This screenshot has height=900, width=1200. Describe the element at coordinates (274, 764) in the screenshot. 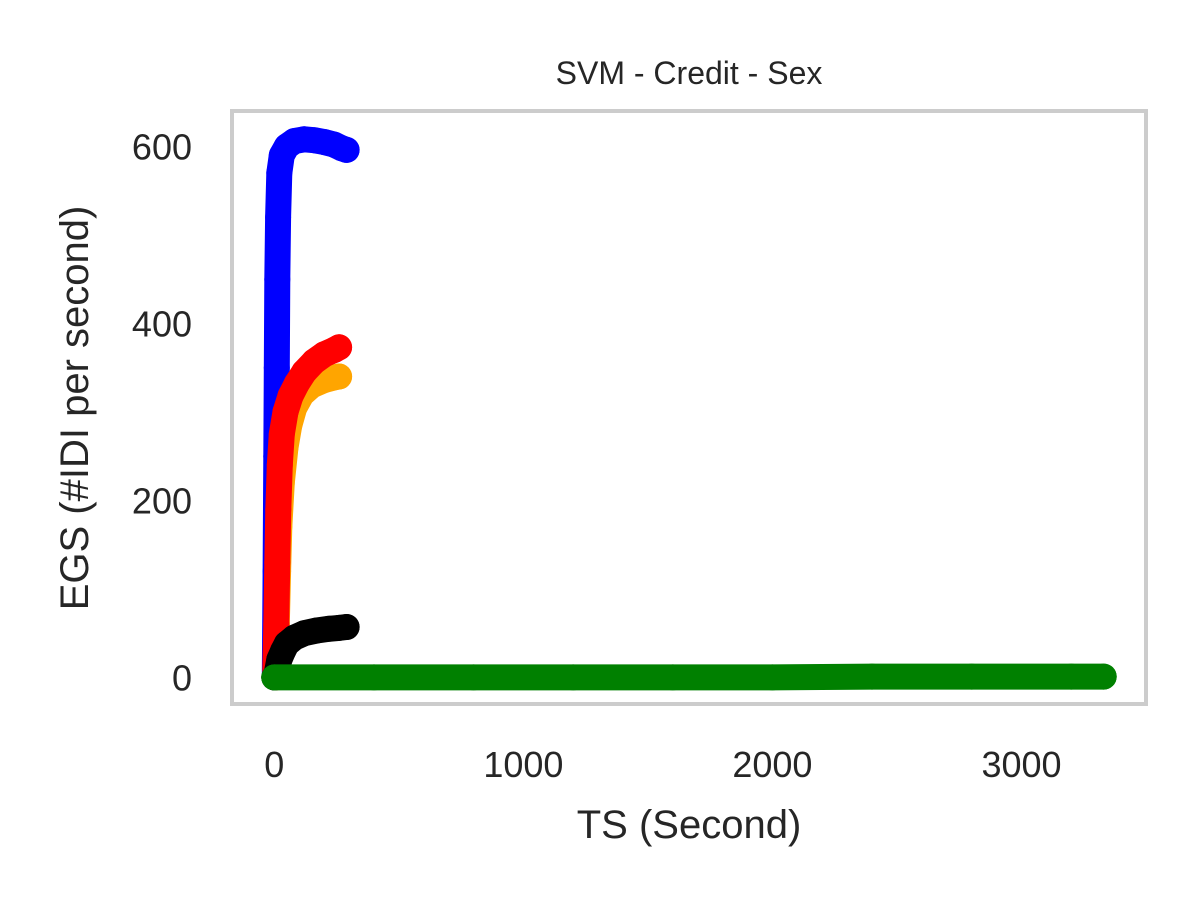

I see `x-tick-label: 0` at that location.